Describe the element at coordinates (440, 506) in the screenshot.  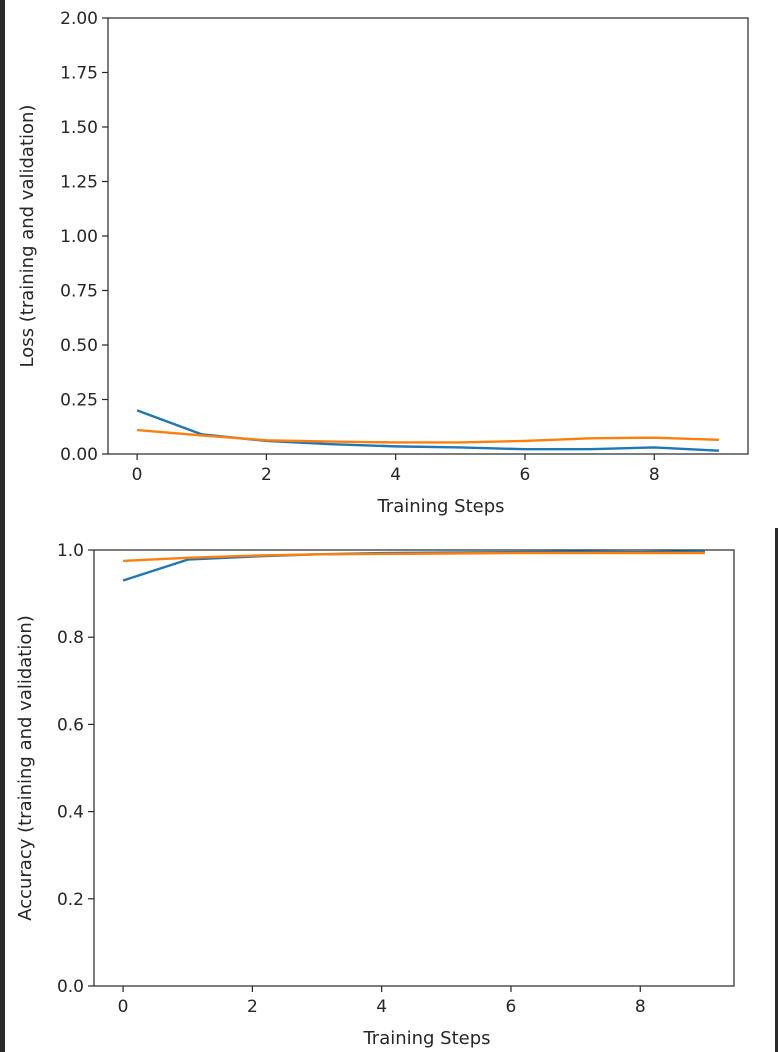
I see `loss-x-axis-label: Training Steps` at that location.